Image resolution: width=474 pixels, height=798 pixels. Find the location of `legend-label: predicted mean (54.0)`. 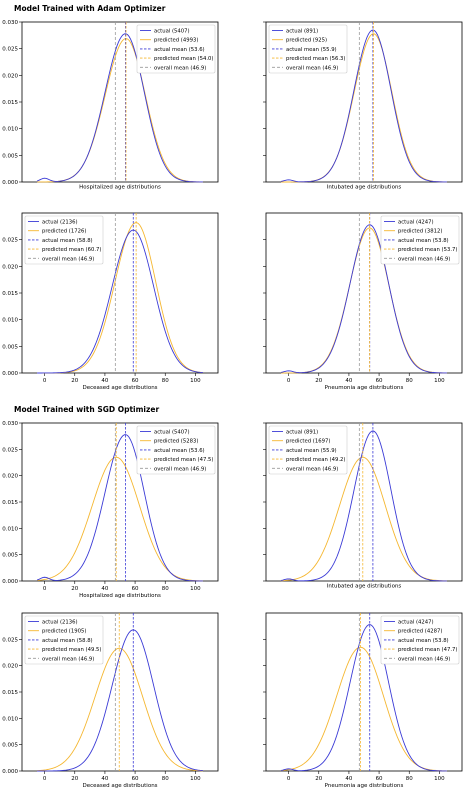

legend-label: predicted mean (54.0) is located at coordinates (183, 59).